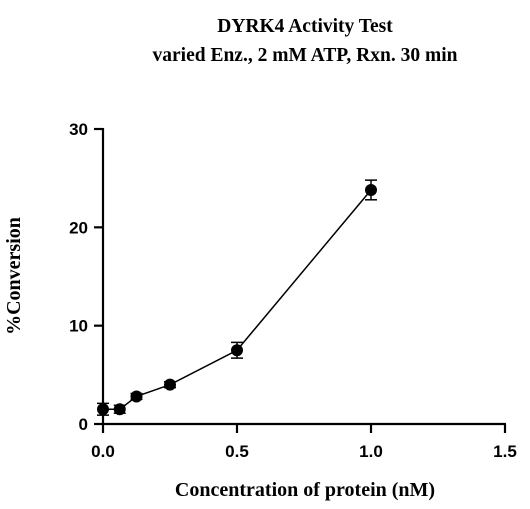 Image resolution: width=530 pixels, height=509 pixels. I want to click on y-axis-label: %Conversion, so click(14, 276).